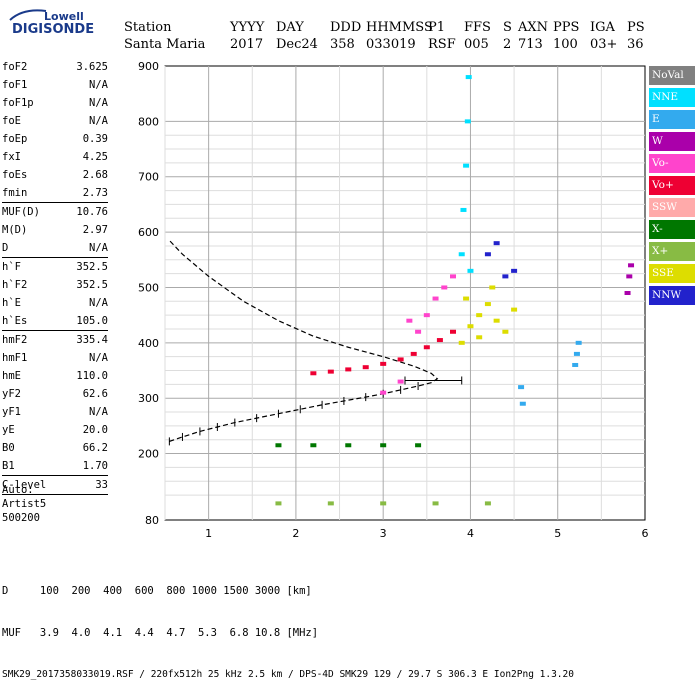 Image resolution: width=700 pixels, height=696 pixels. I want to click on logo-digisonde: DIGISONDE, so click(53, 29).